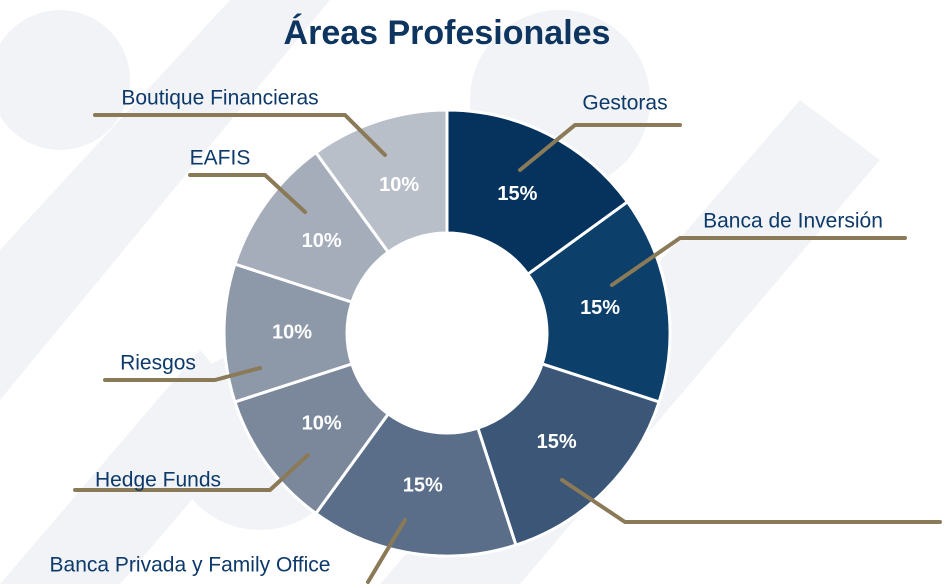  I want to click on category-label: Riesgos, so click(158, 363).